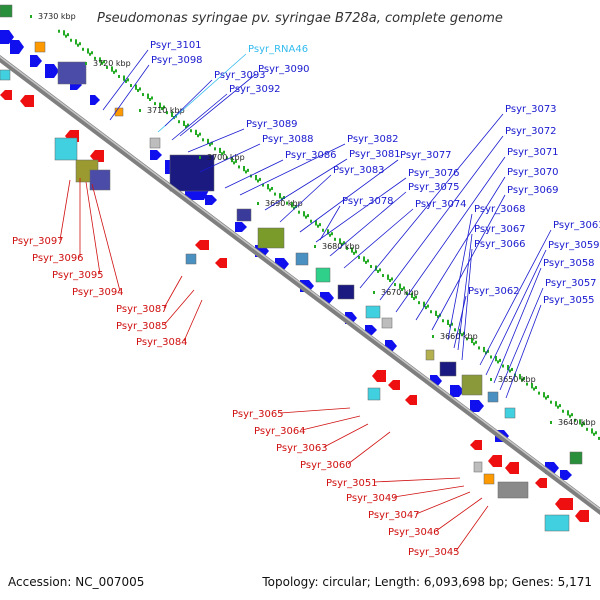 This screenshot has width=600, height=600. Describe the element at coordinates (533, 152) in the screenshot. I see `gene-label: Psyr_3071` at that location.